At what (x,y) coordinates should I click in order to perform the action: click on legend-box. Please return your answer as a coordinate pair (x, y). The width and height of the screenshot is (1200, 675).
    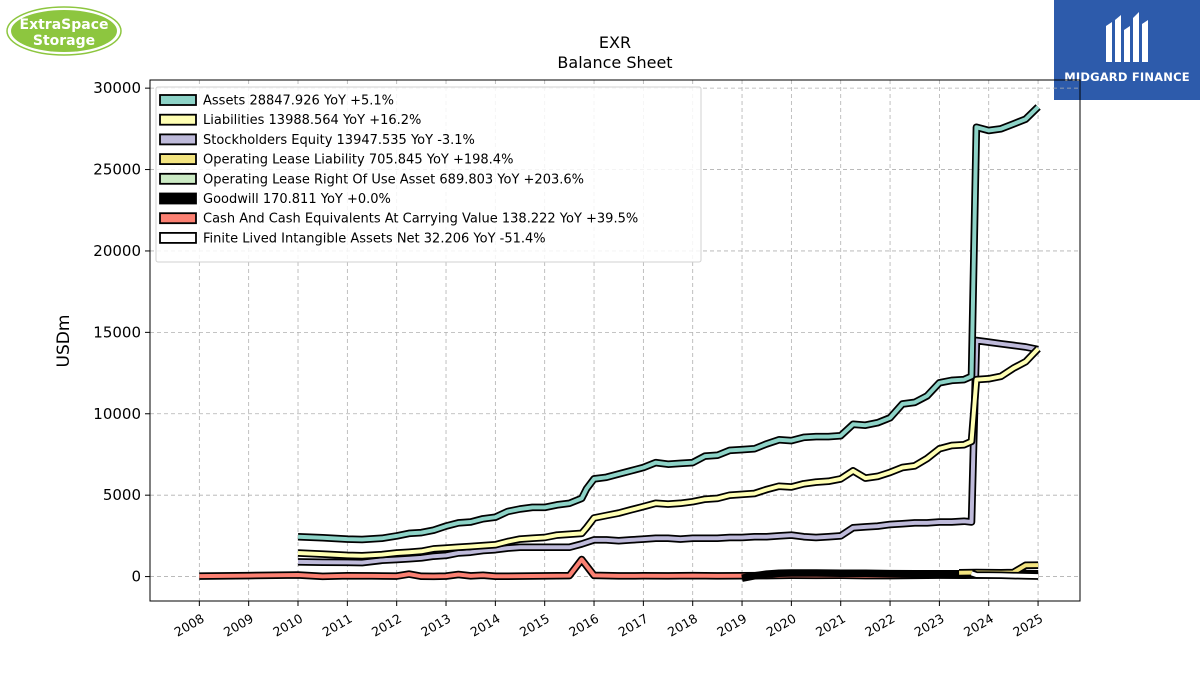
    Looking at the image, I should click on (428, 174).